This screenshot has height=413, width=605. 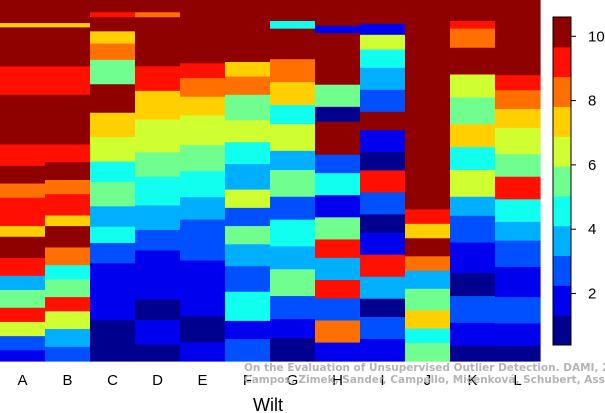 What do you see at coordinates (428, 380) in the screenshot?
I see `x-tick-J: J` at bounding box center [428, 380].